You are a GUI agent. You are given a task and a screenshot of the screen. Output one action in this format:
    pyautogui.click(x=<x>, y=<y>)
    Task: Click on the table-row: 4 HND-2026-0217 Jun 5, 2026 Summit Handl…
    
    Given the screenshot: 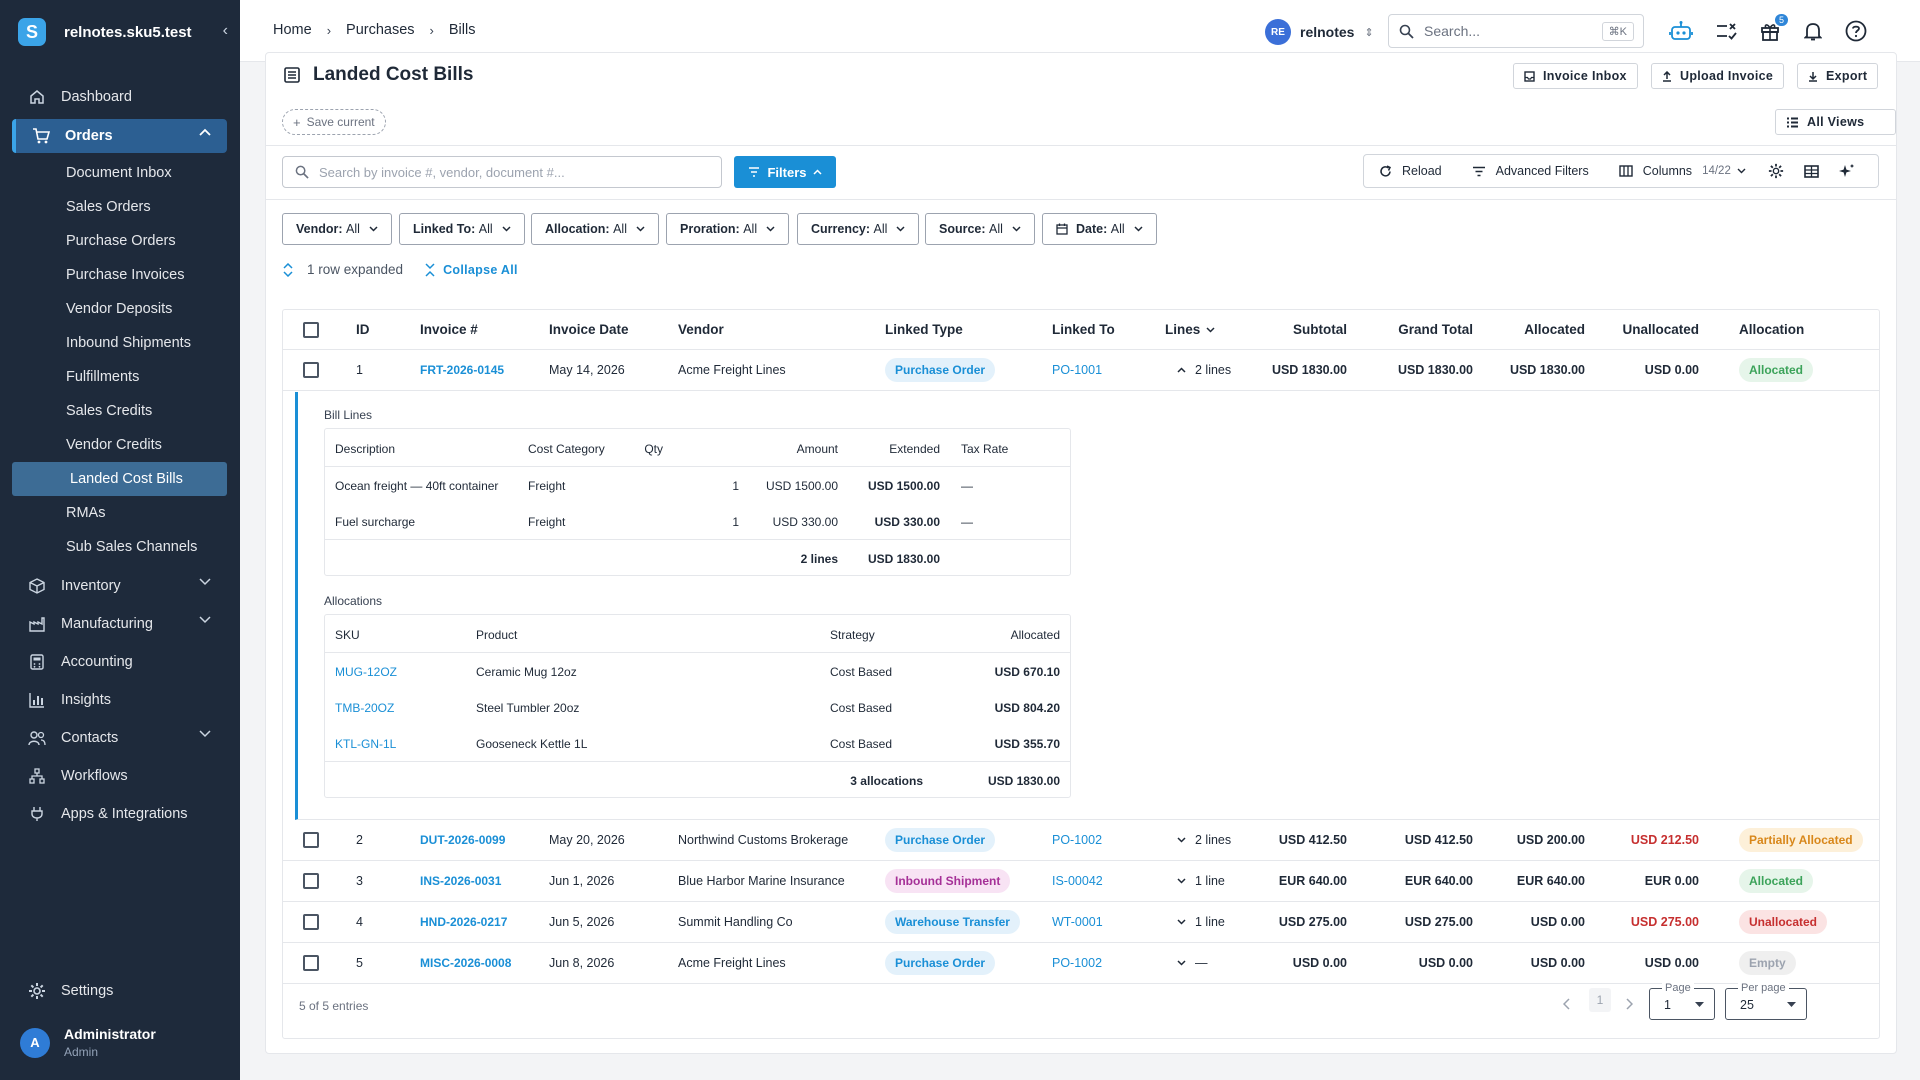 What is the action you would take?
    pyautogui.click(x=1081, y=922)
    